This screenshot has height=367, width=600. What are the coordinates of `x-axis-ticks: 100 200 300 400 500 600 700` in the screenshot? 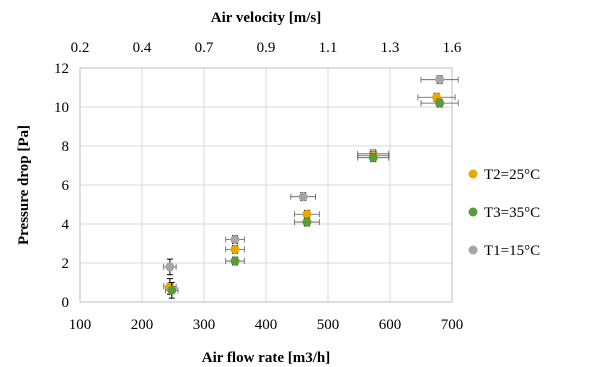 It's located at (266, 325).